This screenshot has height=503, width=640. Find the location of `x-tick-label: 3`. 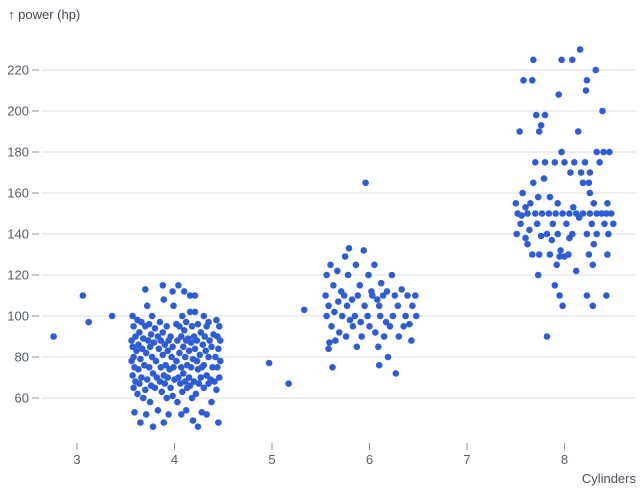

x-tick-label: 3 is located at coordinates (76, 459).